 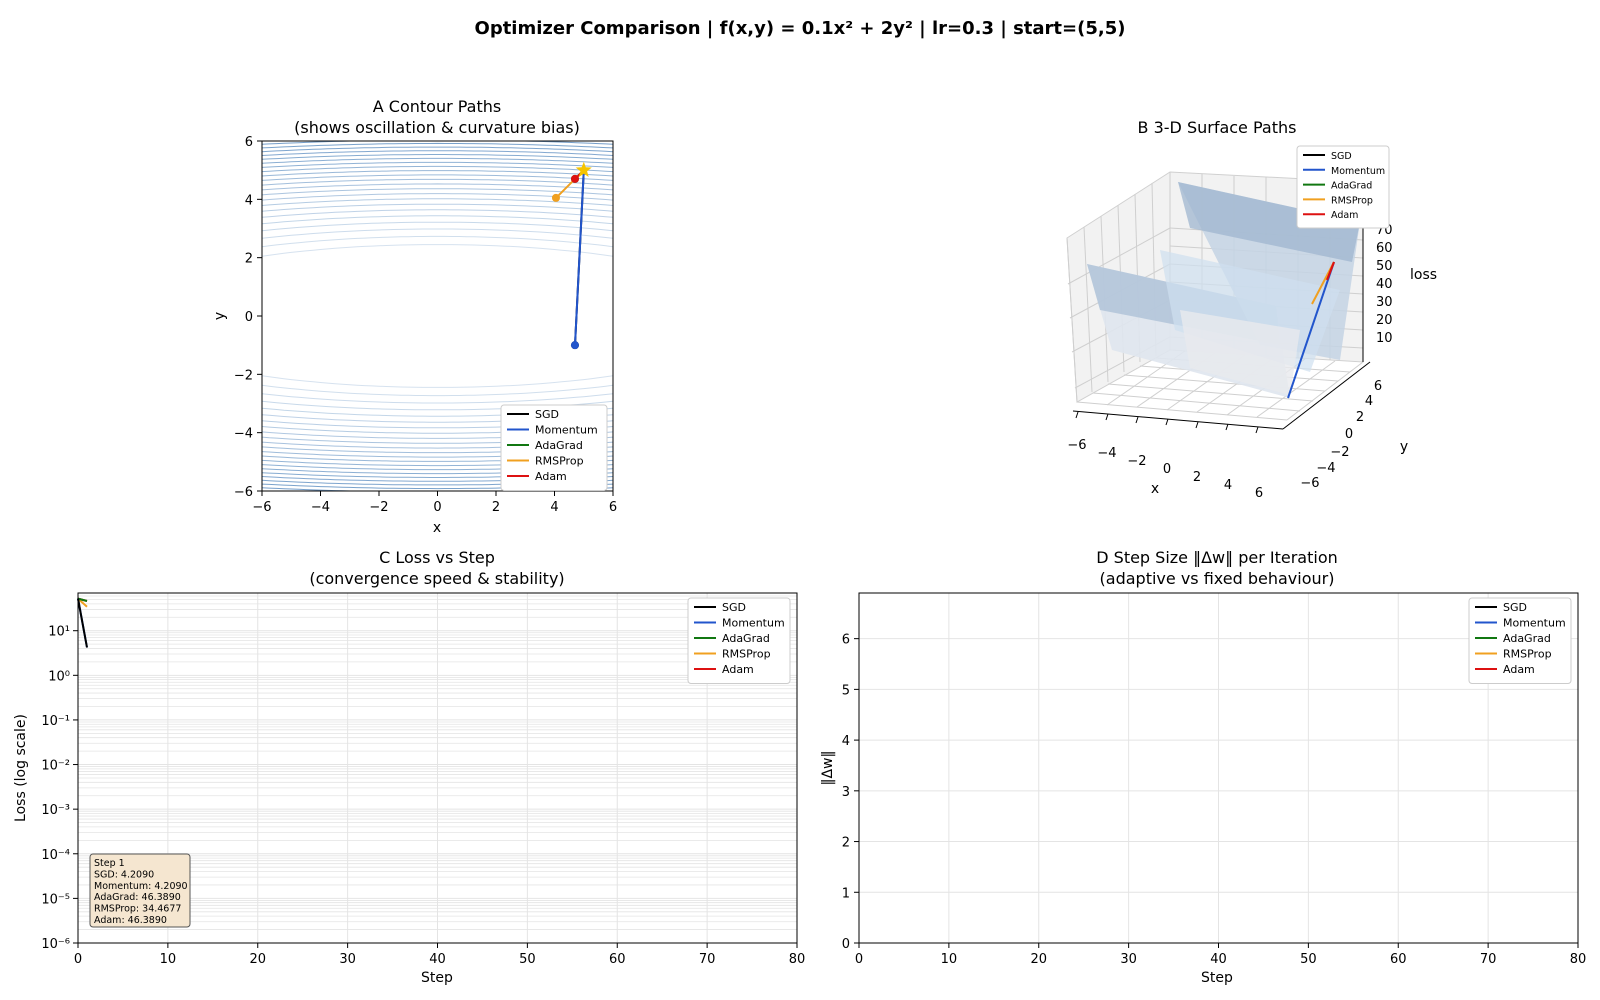 What do you see at coordinates (437, 528) in the screenshot?
I see `panel-a-xlabel: x` at bounding box center [437, 528].